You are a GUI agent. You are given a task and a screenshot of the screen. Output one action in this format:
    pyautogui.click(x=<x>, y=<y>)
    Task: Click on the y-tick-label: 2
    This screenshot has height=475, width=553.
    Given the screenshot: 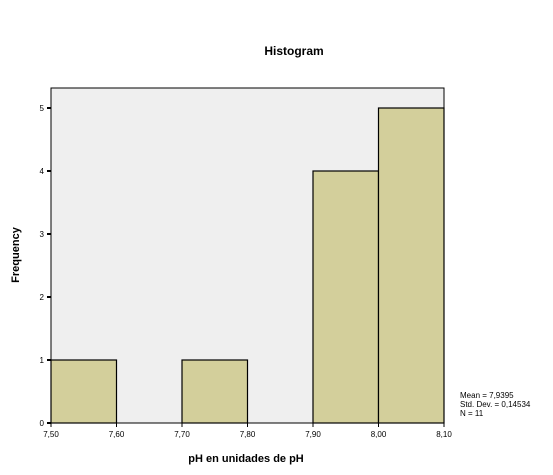 What is the action you would take?
    pyautogui.click(x=42, y=297)
    